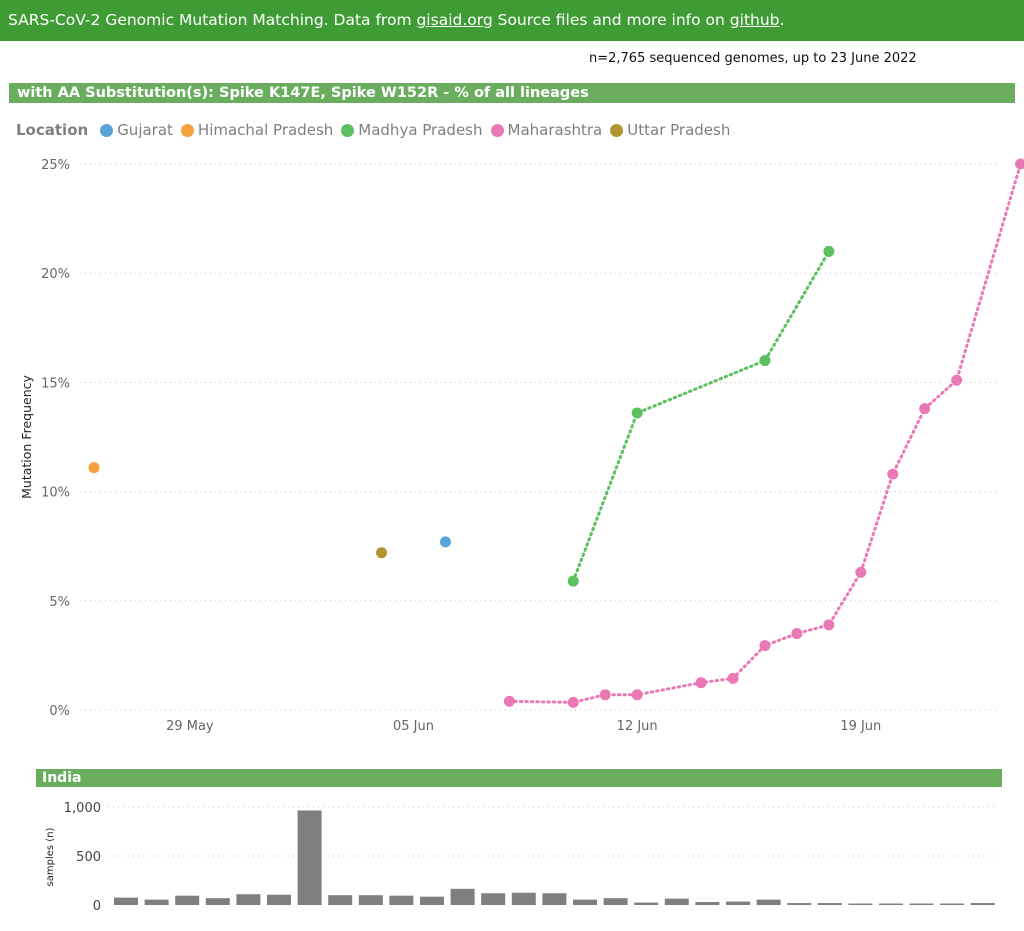  Describe the element at coordinates (145, 130) in the screenshot. I see `legend-label: Gujarat` at that location.